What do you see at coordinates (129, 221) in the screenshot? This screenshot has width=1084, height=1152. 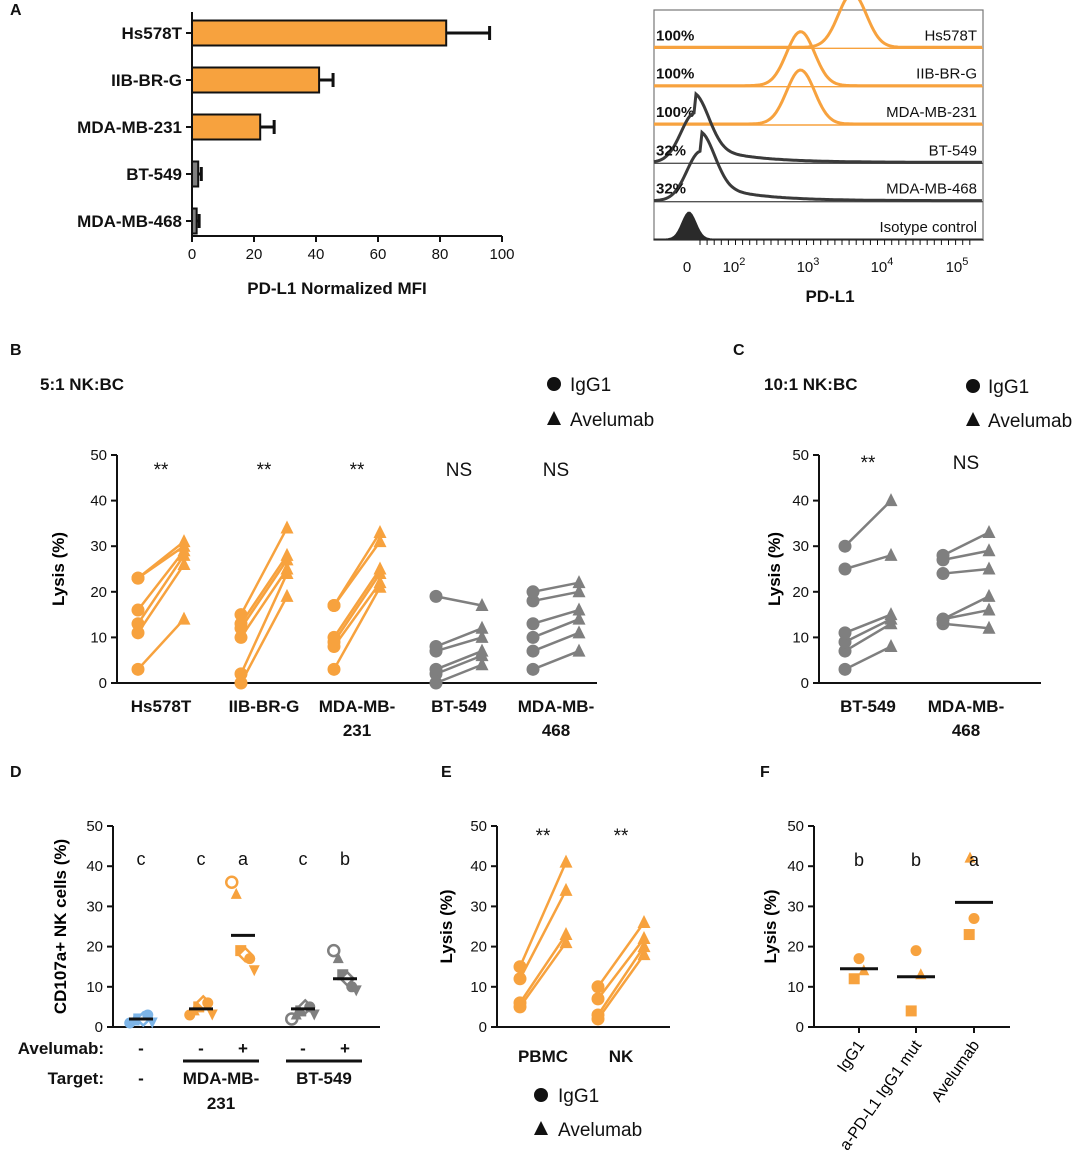 I see `bar-category-label: MDA-MB-468` at bounding box center [129, 221].